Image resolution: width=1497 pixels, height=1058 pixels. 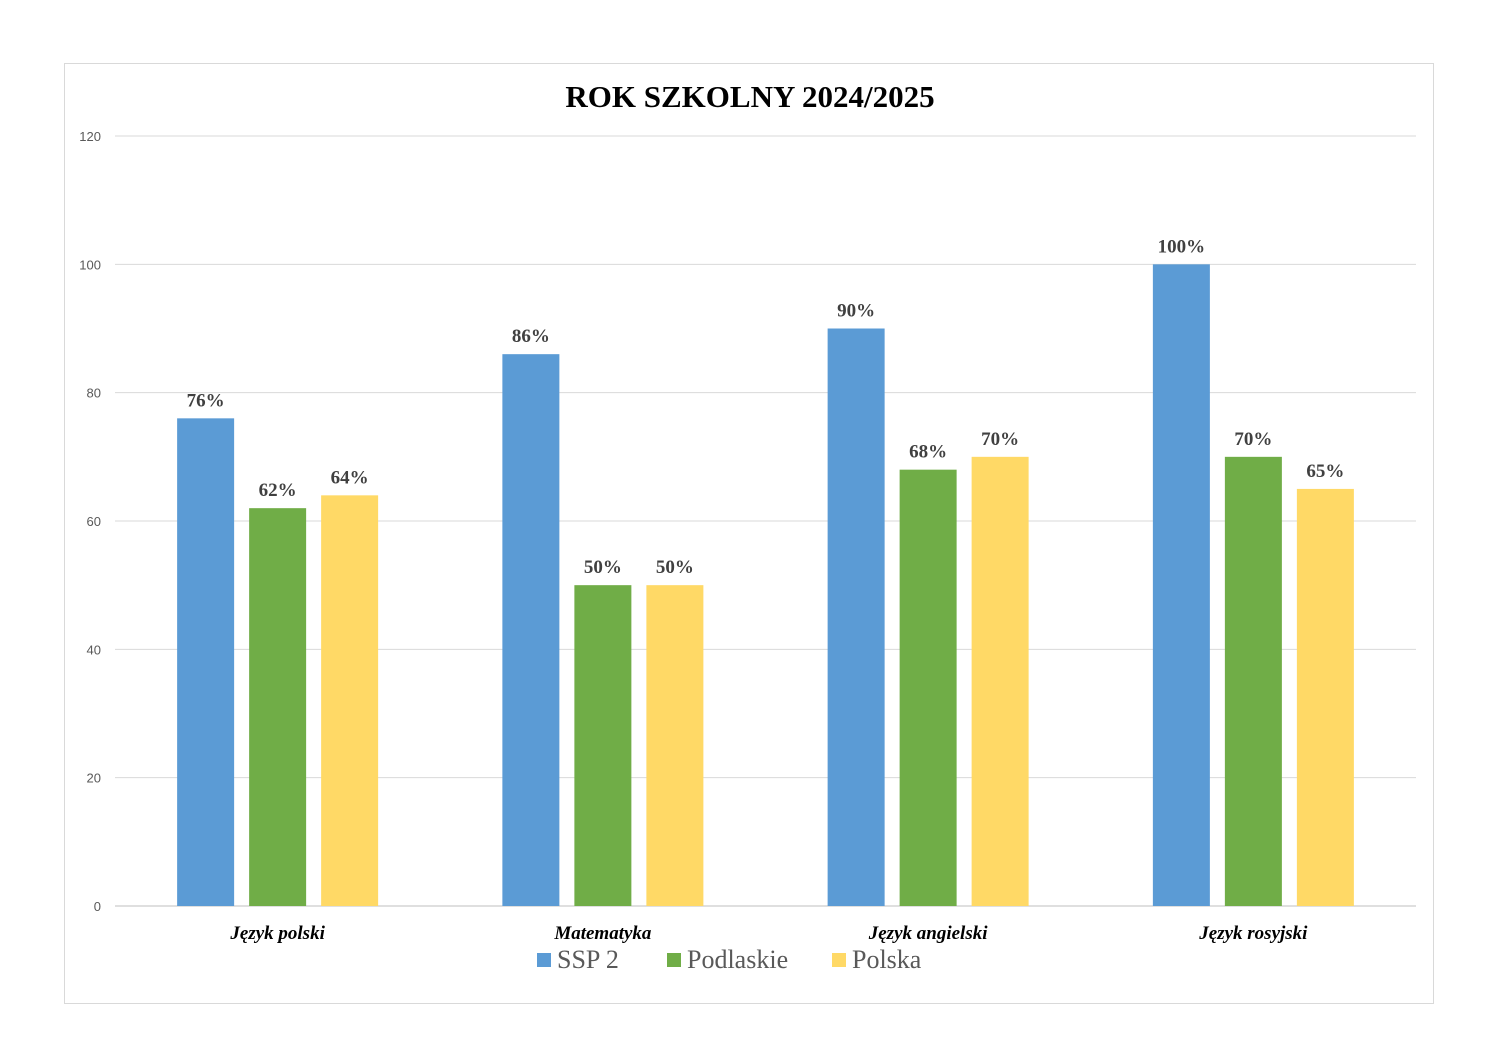 What do you see at coordinates (856, 311) in the screenshot?
I see `data-label: 90%` at bounding box center [856, 311].